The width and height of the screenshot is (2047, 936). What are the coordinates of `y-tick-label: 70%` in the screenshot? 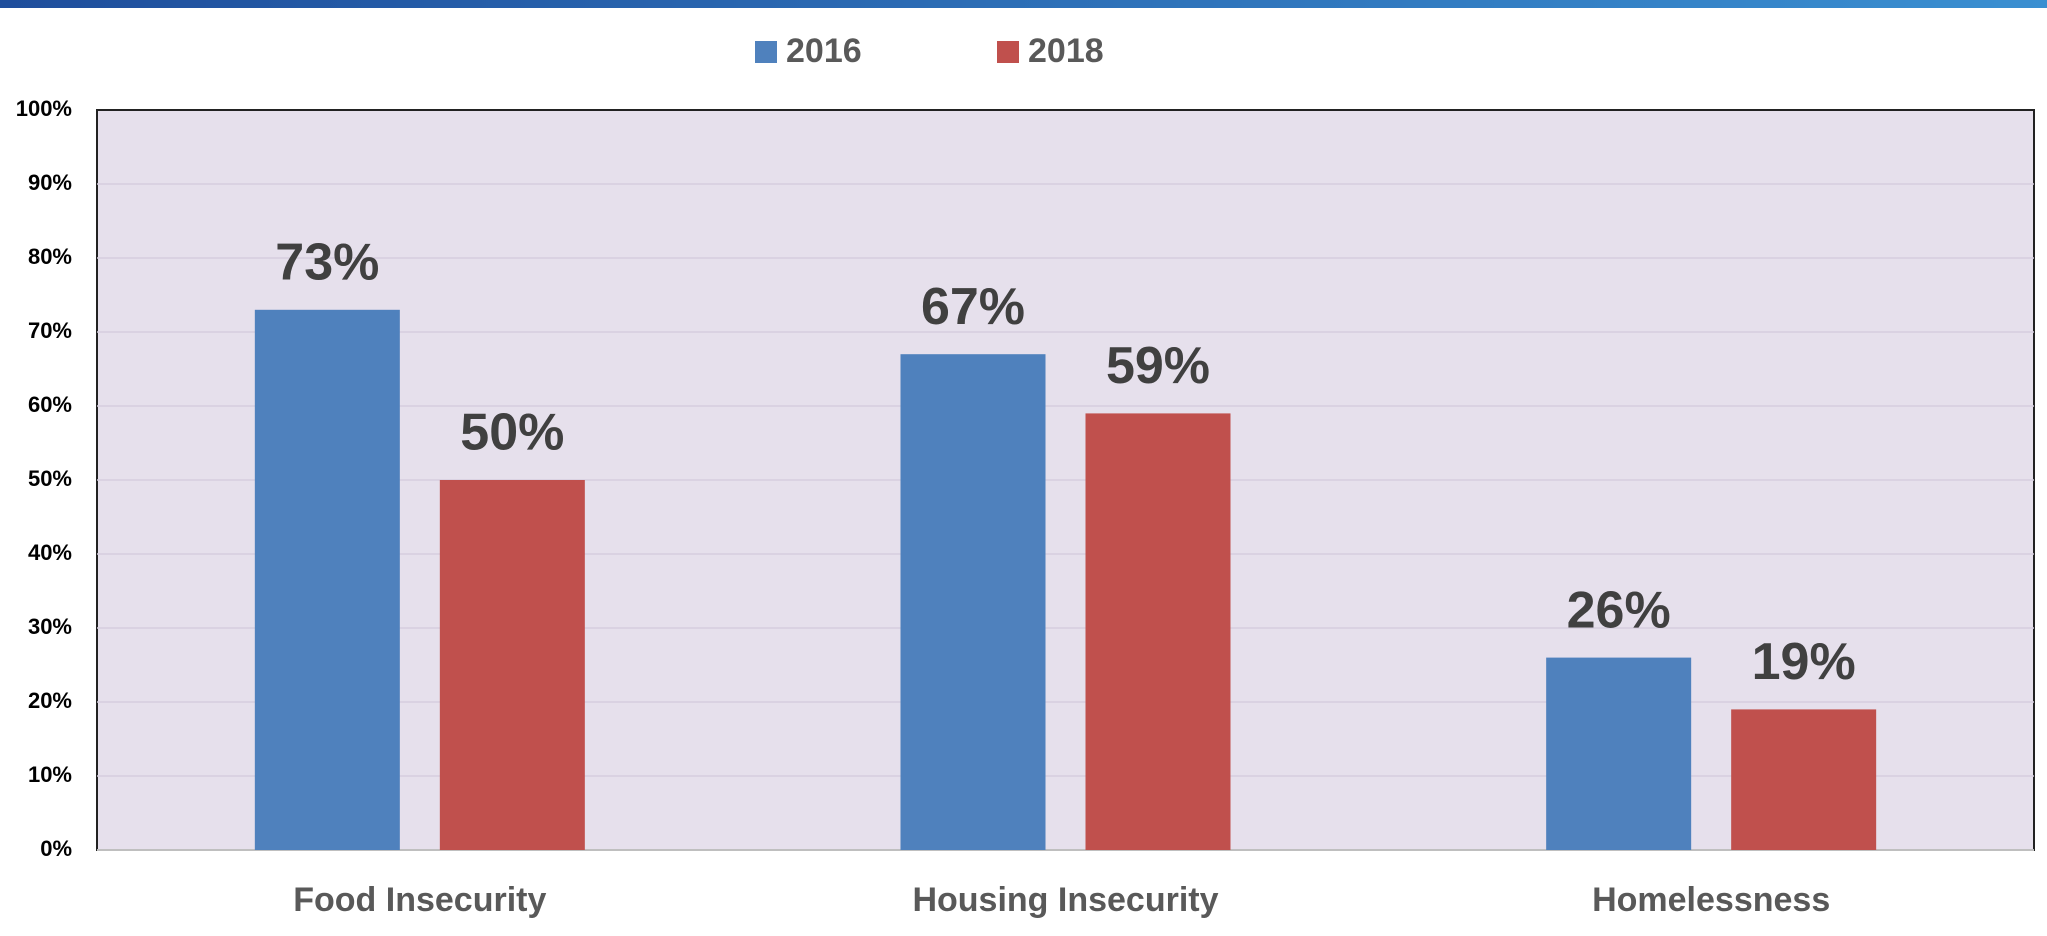 It's located at (50, 330).